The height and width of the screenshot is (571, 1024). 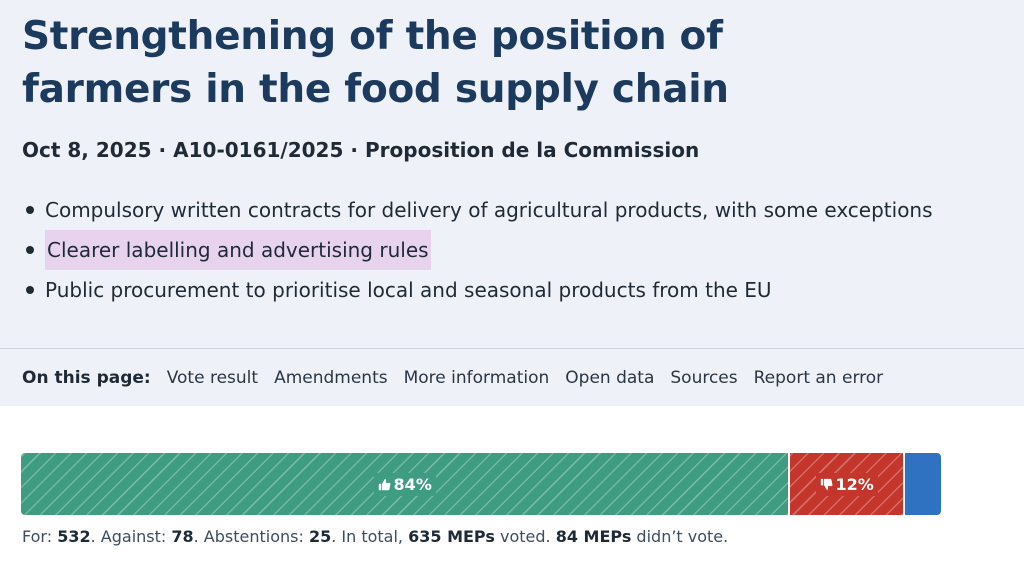 I want to click on vote-for-percent: 84%, so click(x=412, y=484).